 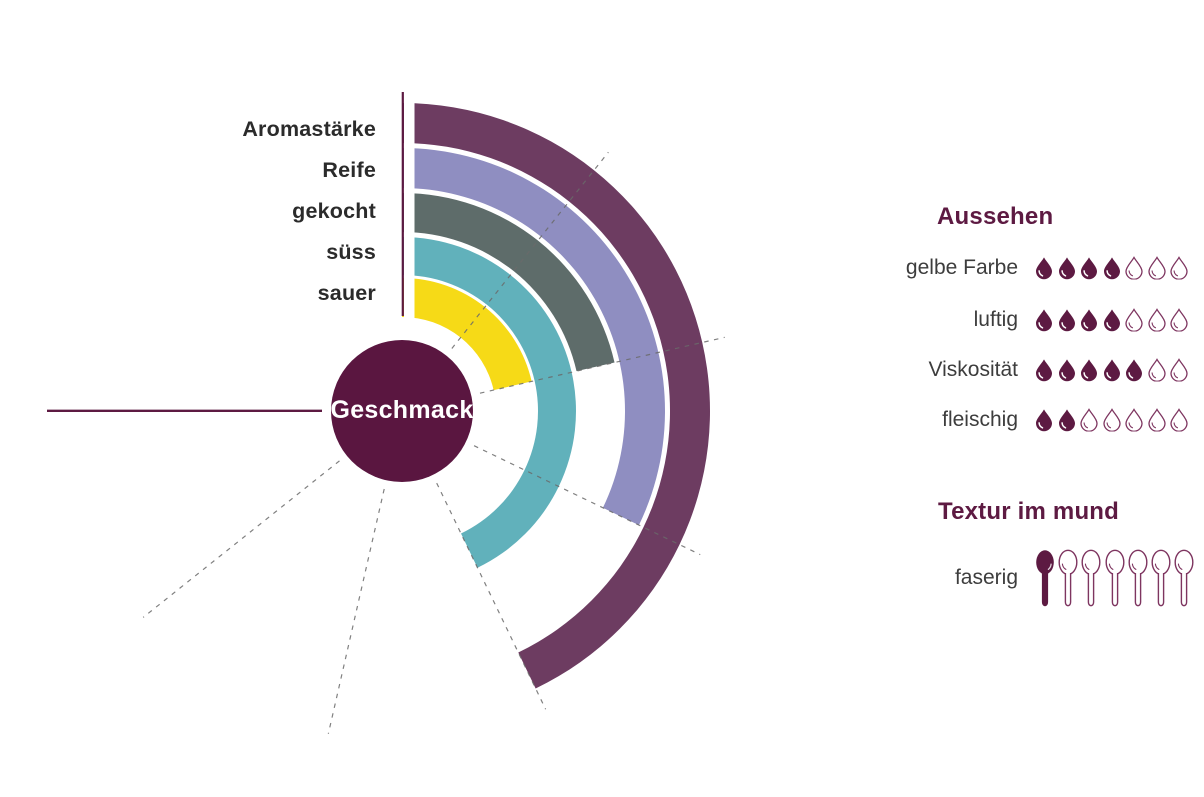 I want to click on rating-label-gelbe-farbe: gelbe Farbe, so click(x=961, y=267).